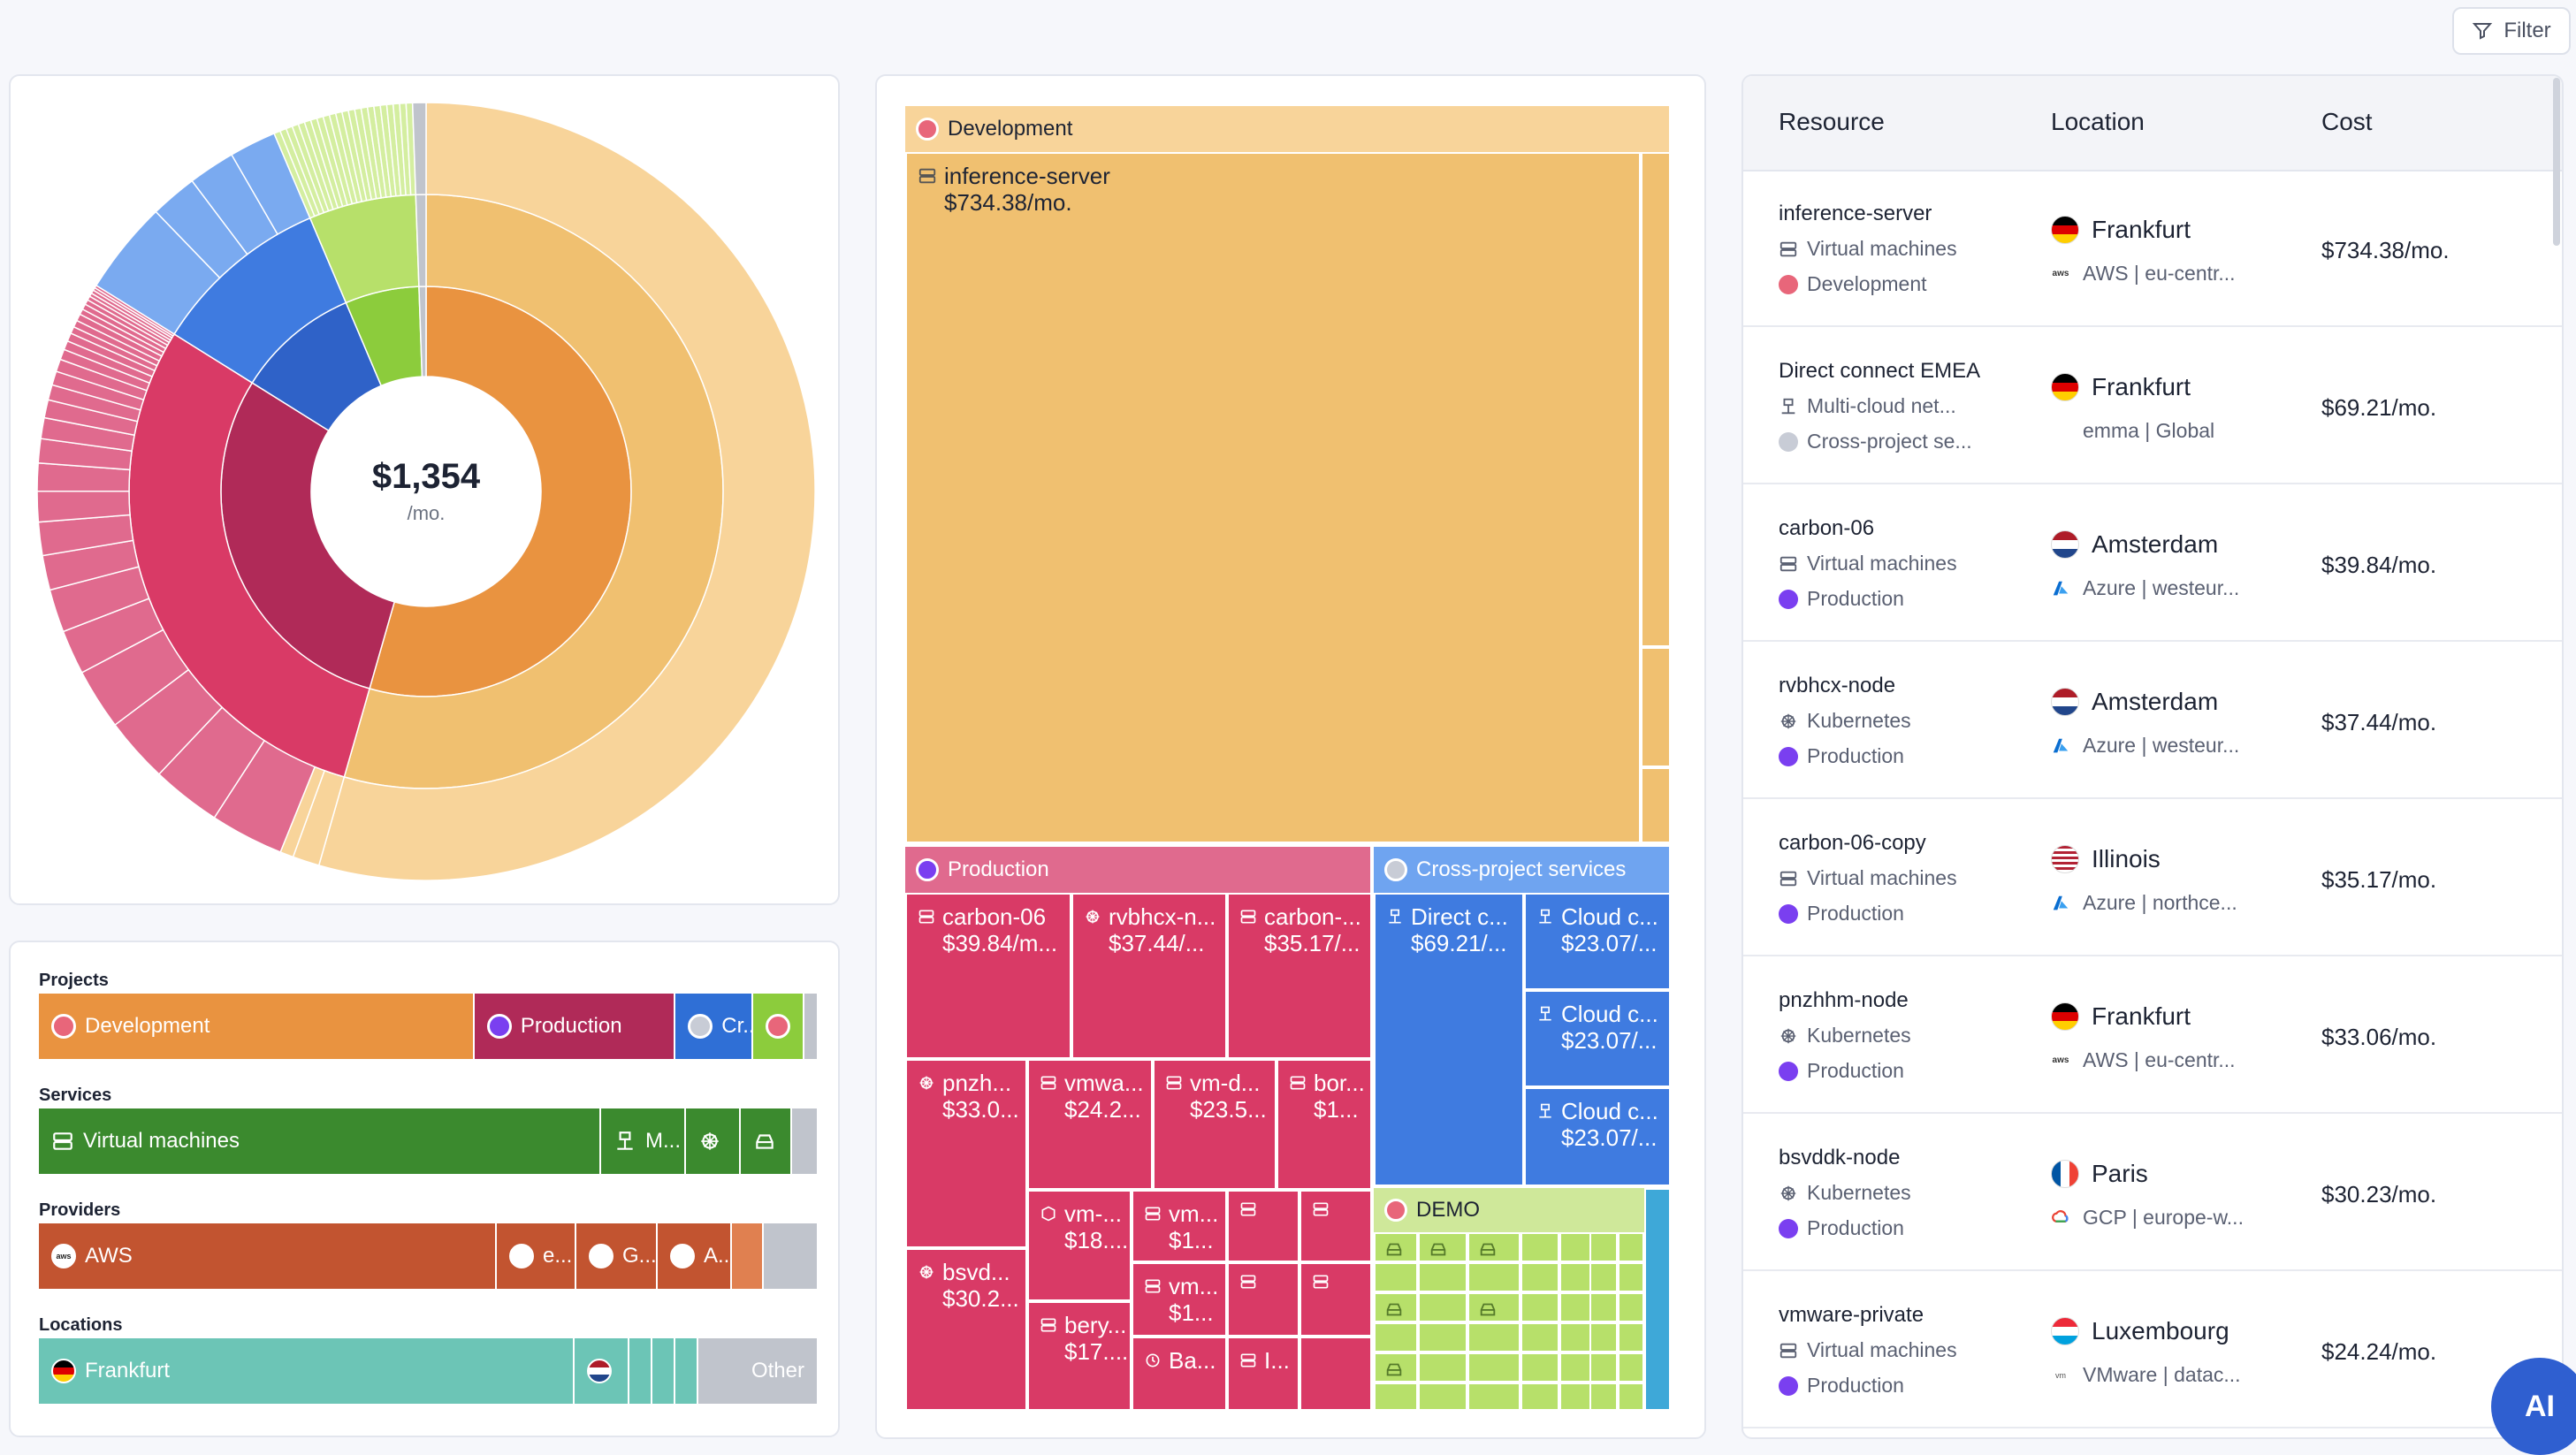 The image size is (2576, 1455). Describe the element at coordinates (1334, 1299) in the screenshot. I see `treemap-leaf-p-s4` at that location.